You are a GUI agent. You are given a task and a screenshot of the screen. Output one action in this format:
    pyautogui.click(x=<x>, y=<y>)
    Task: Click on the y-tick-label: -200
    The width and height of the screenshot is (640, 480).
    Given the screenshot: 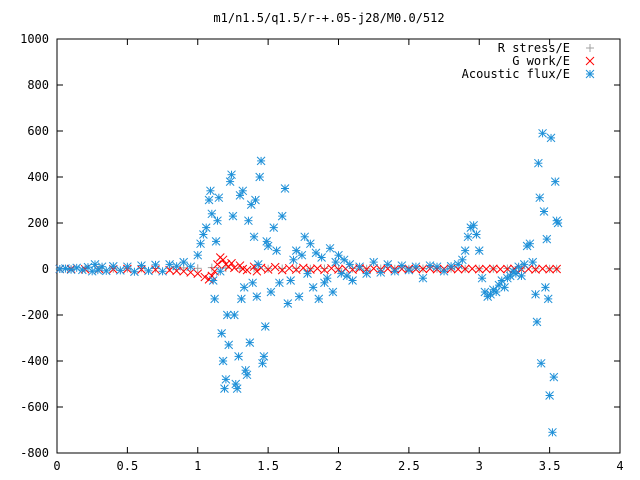 What is the action you would take?
    pyautogui.click(x=34, y=315)
    